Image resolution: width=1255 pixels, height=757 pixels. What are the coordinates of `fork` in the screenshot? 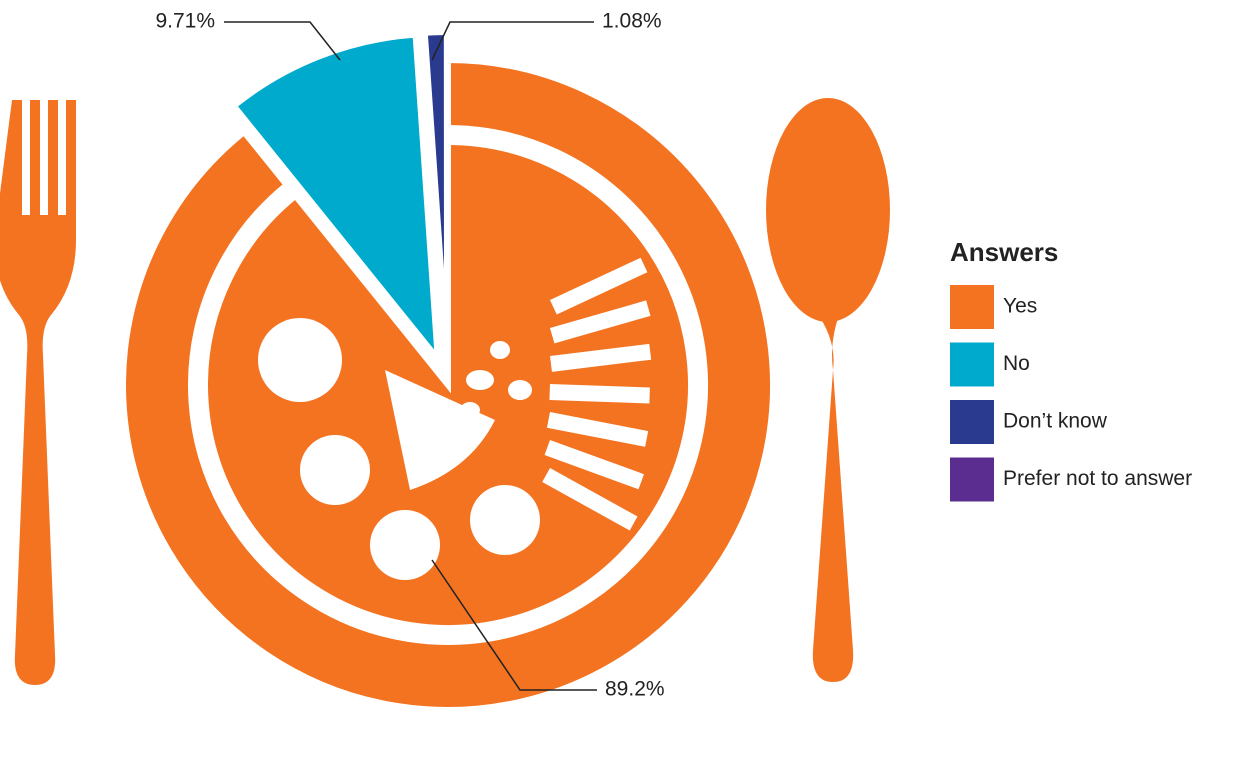 It's located at (38, 392).